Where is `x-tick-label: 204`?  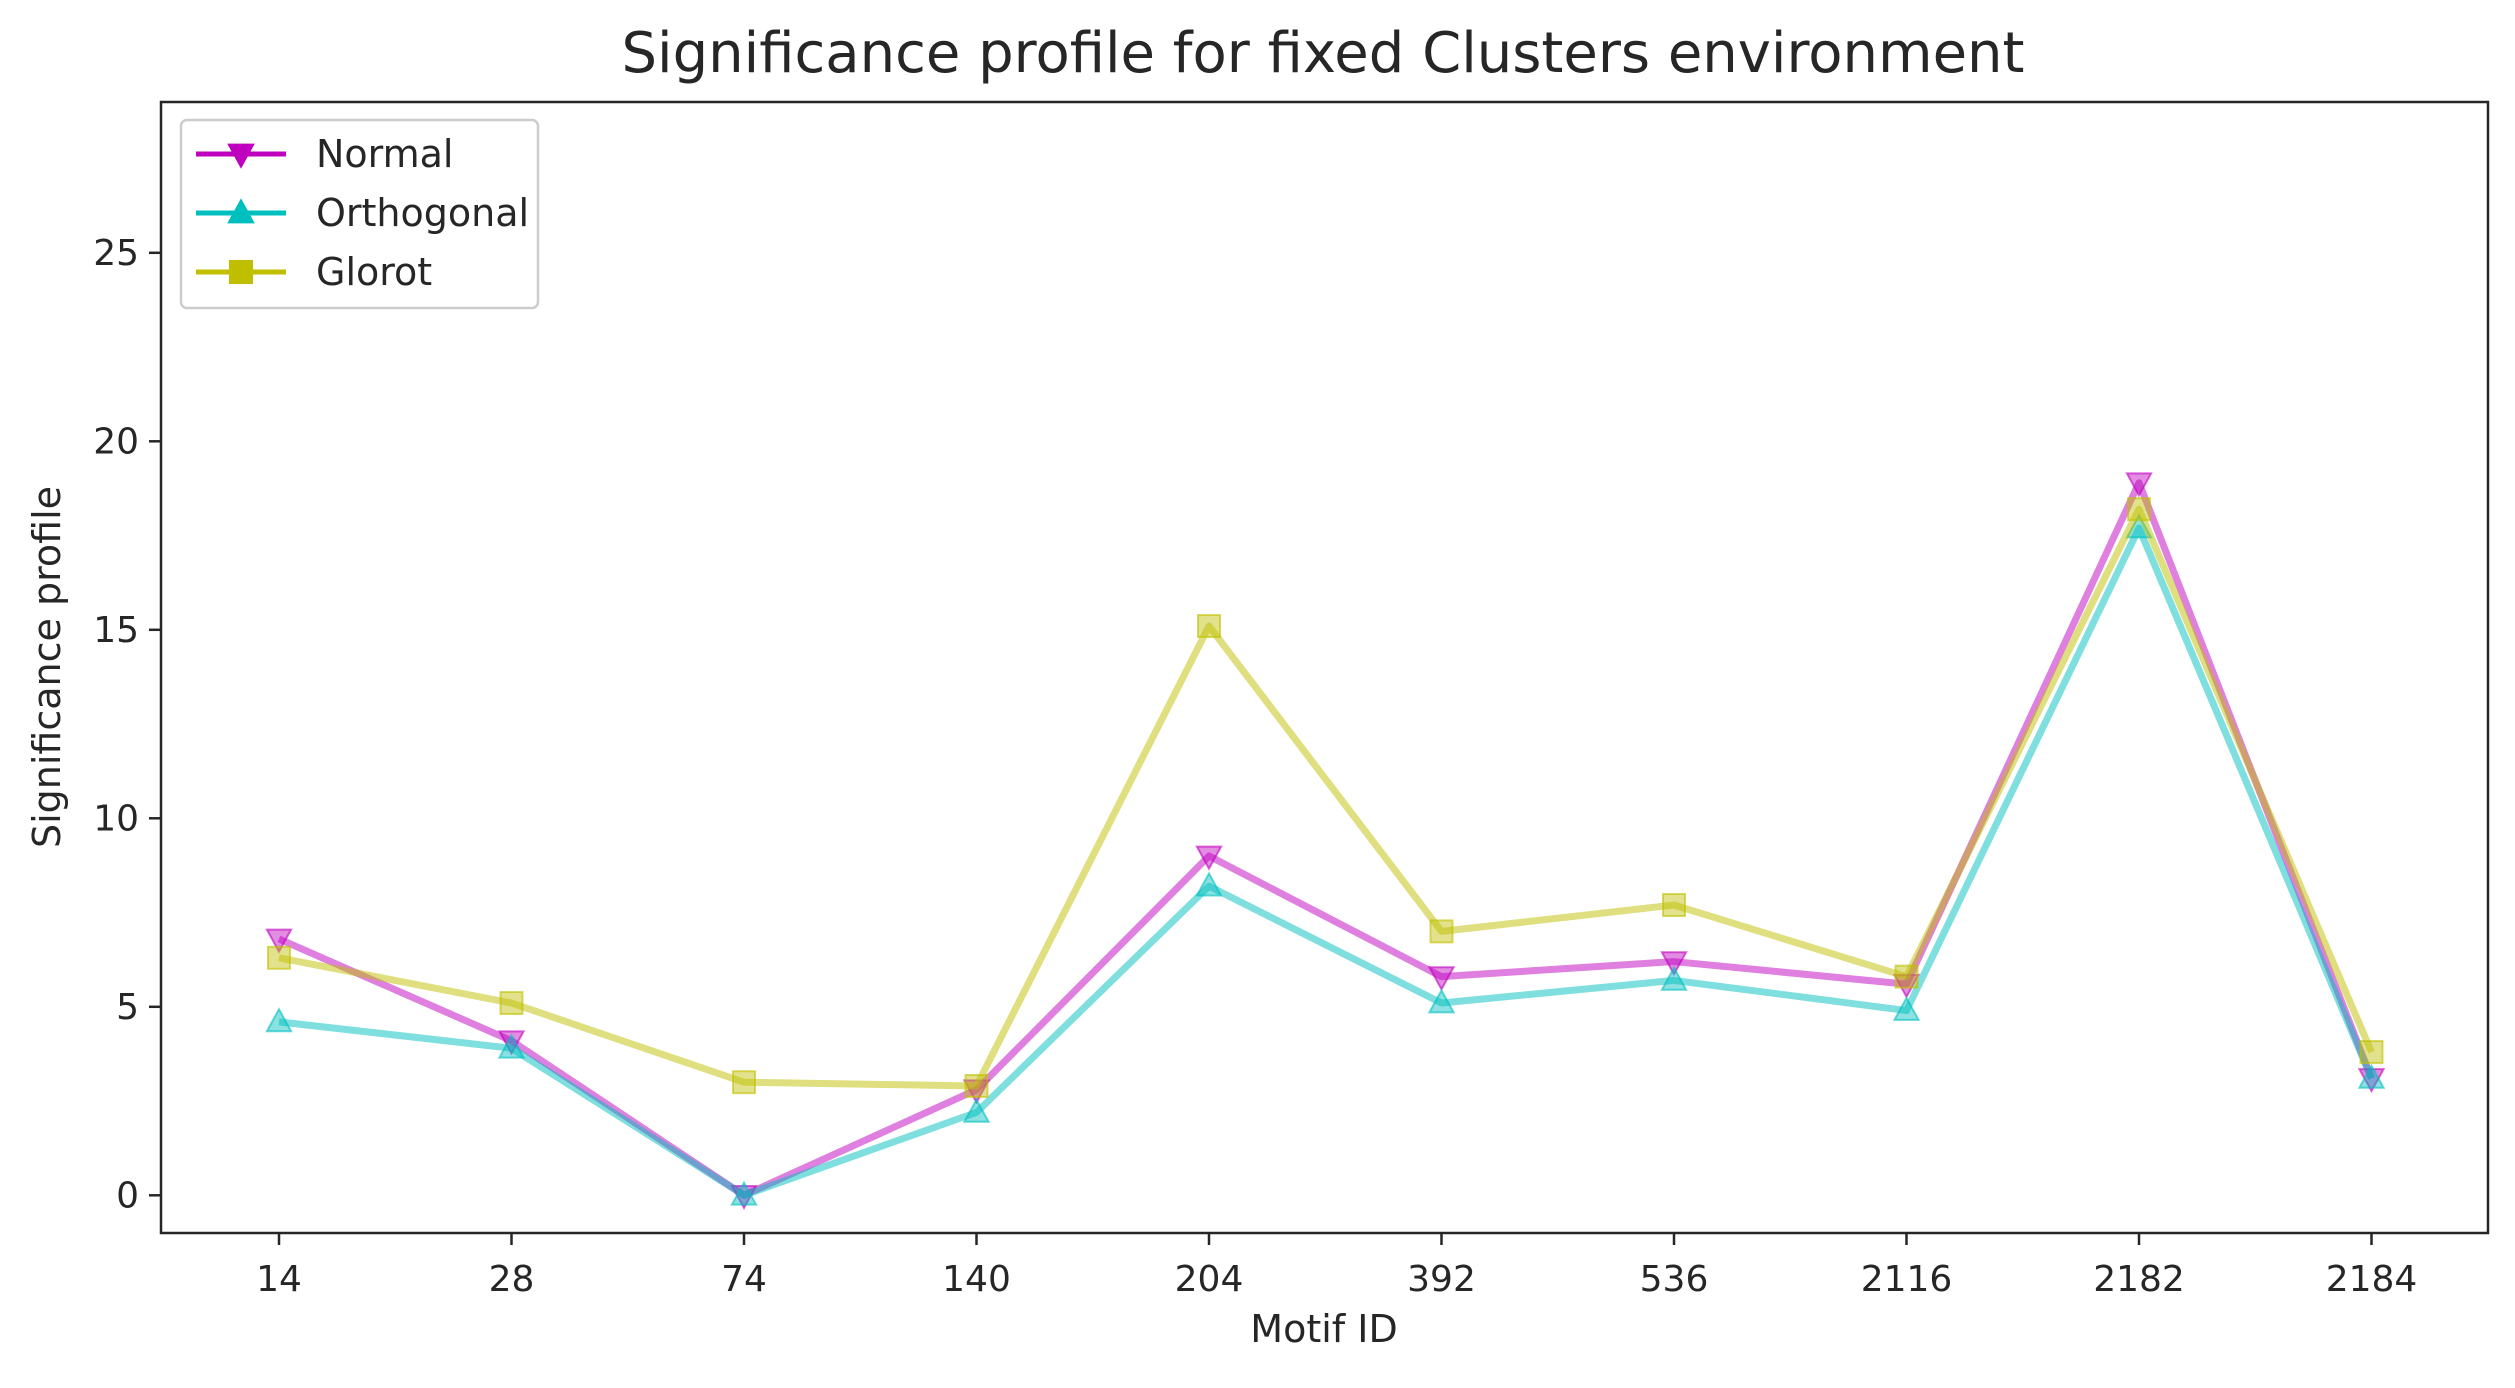 x-tick-label: 204 is located at coordinates (1209, 1279).